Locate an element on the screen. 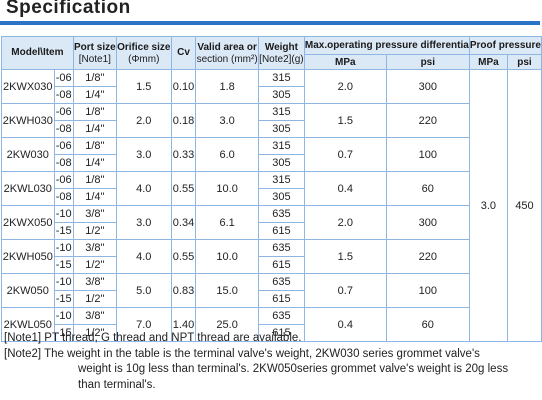  valid-area-cell: 6.1 is located at coordinates (227, 222).